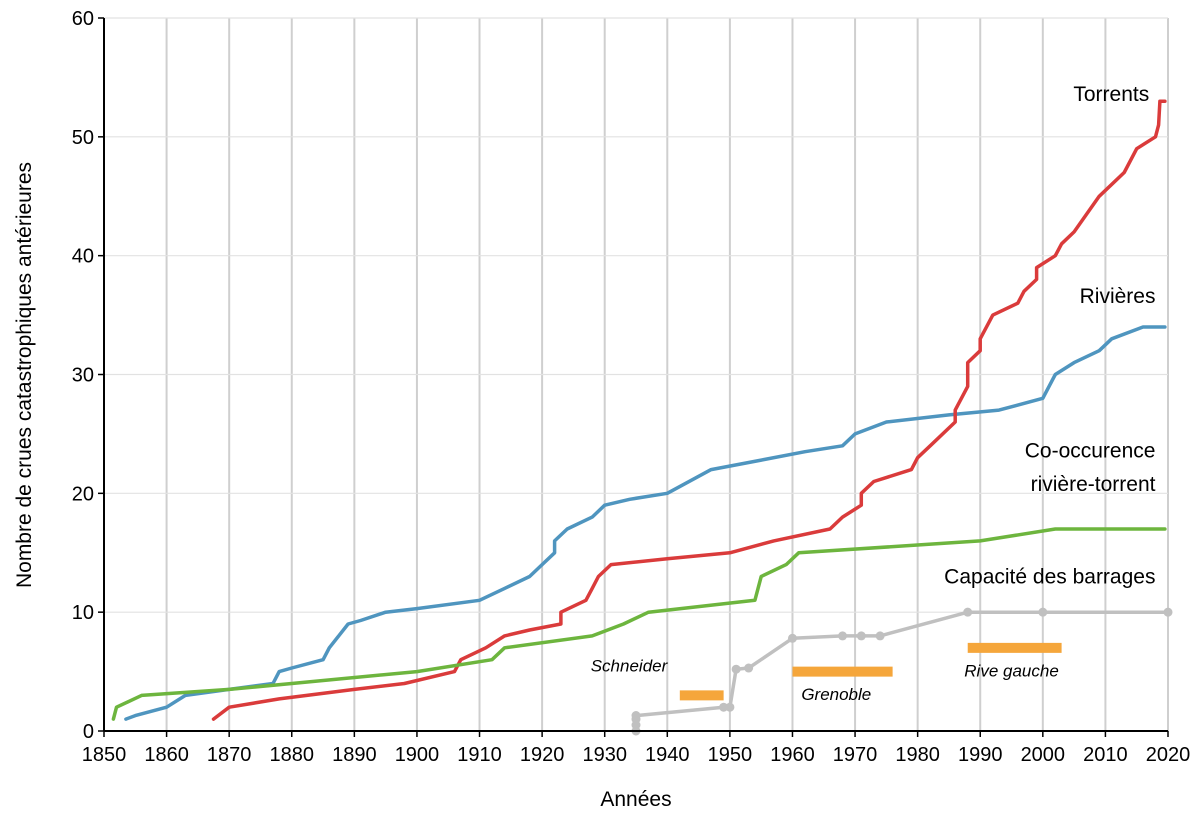  I want to click on period-bar-label: Grenoble, so click(836, 694).